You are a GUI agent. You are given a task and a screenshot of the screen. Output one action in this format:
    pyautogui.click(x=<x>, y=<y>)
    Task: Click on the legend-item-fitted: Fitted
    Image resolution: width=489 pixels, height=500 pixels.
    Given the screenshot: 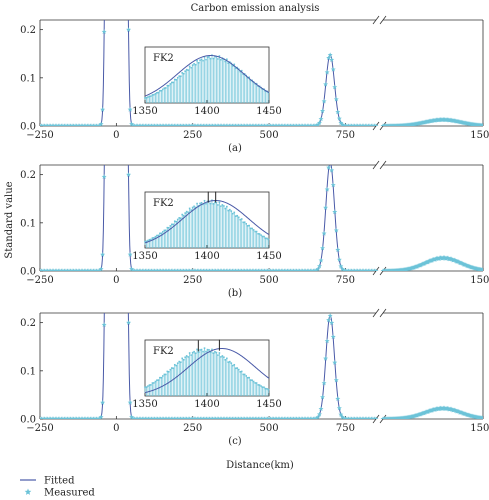 What is the action you would take?
    pyautogui.click(x=47, y=481)
    